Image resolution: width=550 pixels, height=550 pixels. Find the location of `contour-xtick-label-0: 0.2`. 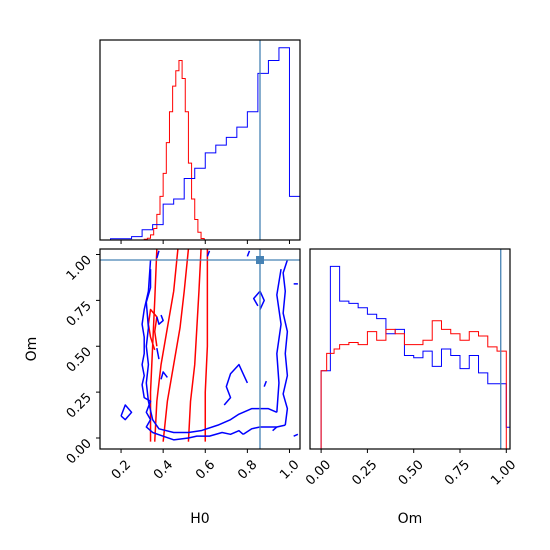

contour-xtick-label-0: 0.2 is located at coordinates (121, 469).